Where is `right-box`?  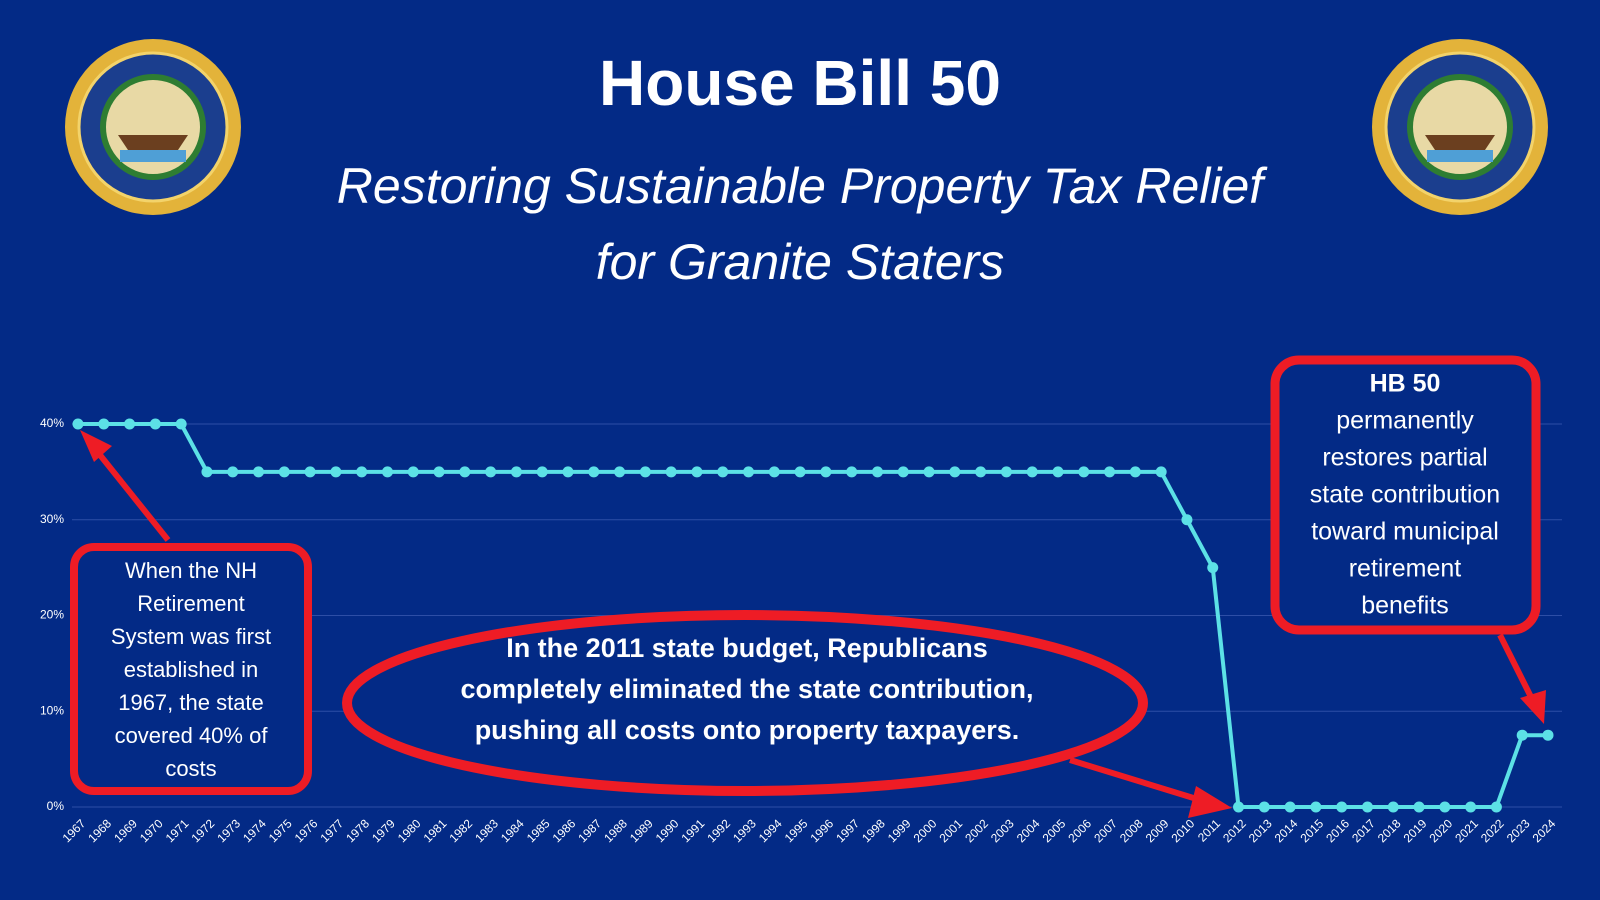 right-box is located at coordinates (1405, 495).